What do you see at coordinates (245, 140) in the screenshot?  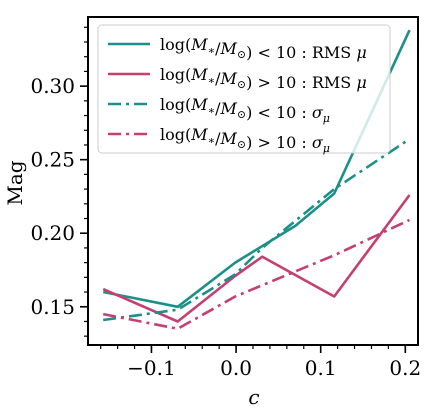 I see `legend-label-4: log(M∗/M⊙) > 10 : σμ` at bounding box center [245, 140].